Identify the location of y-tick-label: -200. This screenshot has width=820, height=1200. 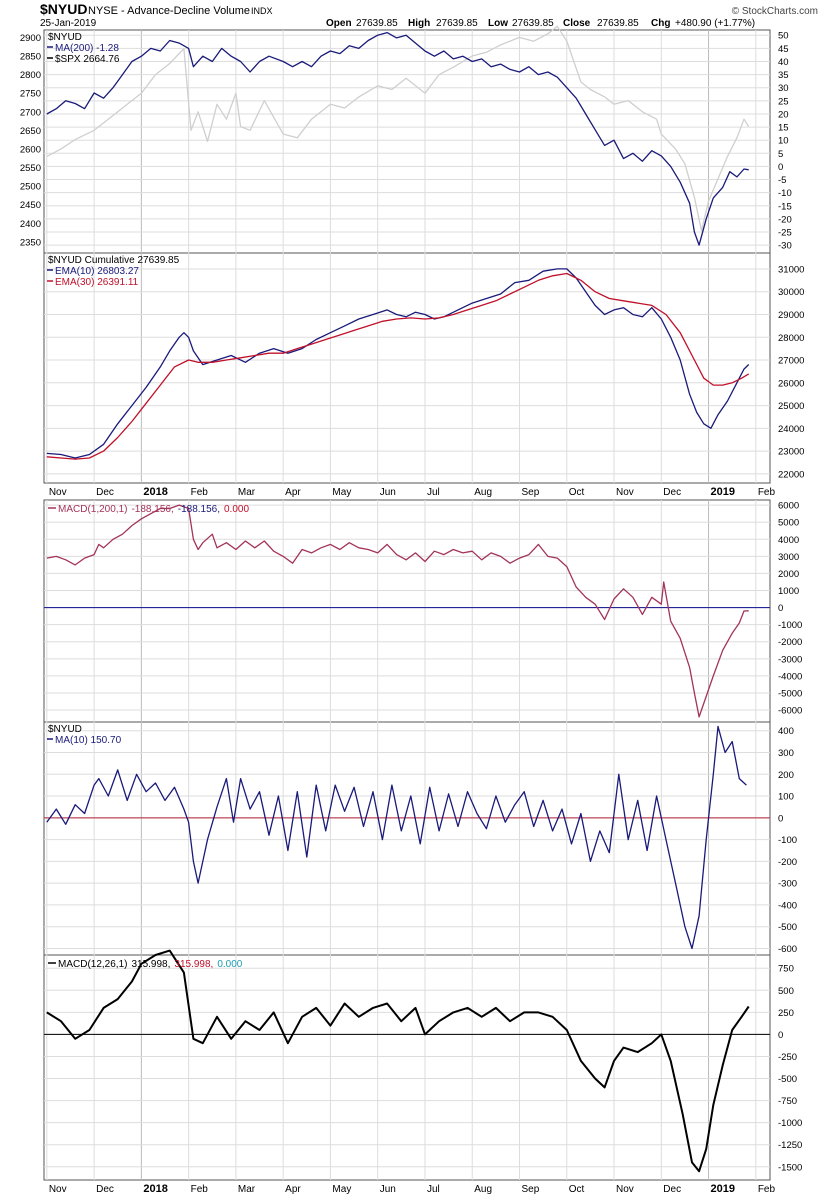
(787, 862).